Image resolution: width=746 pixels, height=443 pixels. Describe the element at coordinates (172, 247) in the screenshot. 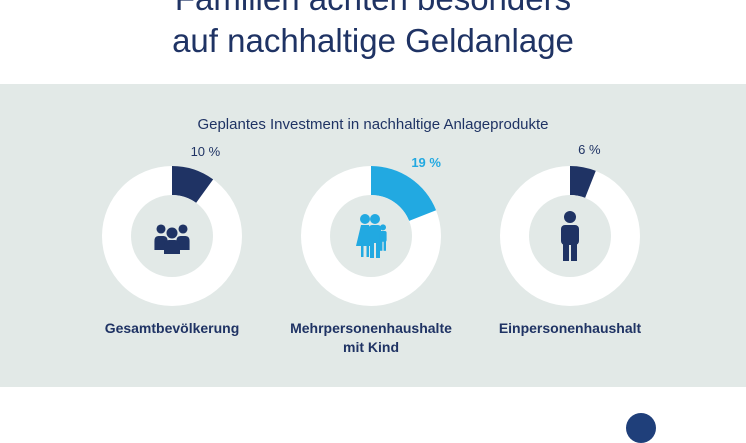

I see `group-person-body` at that location.